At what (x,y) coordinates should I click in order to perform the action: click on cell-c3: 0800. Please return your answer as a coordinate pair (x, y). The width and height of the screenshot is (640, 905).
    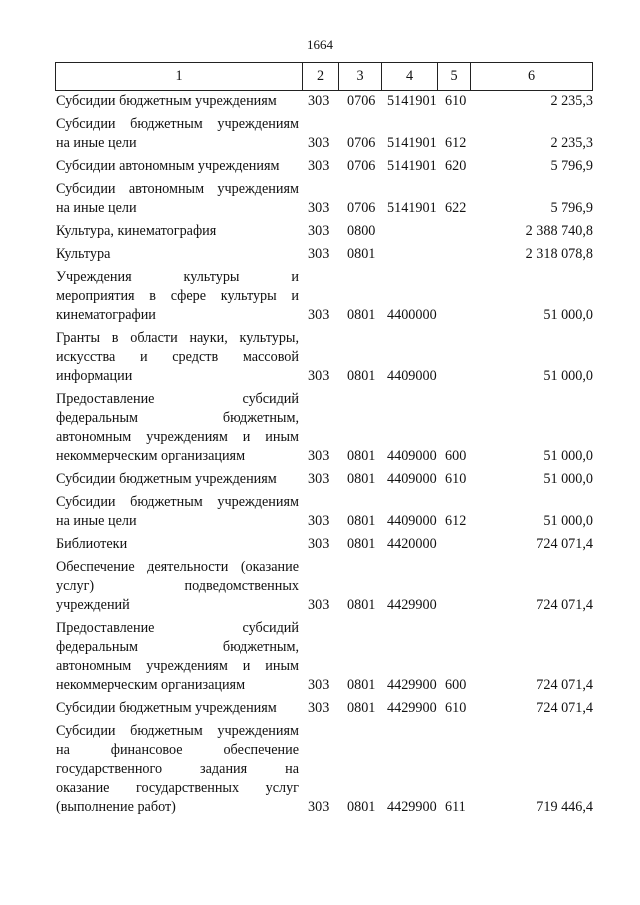
    Looking at the image, I should click on (361, 231).